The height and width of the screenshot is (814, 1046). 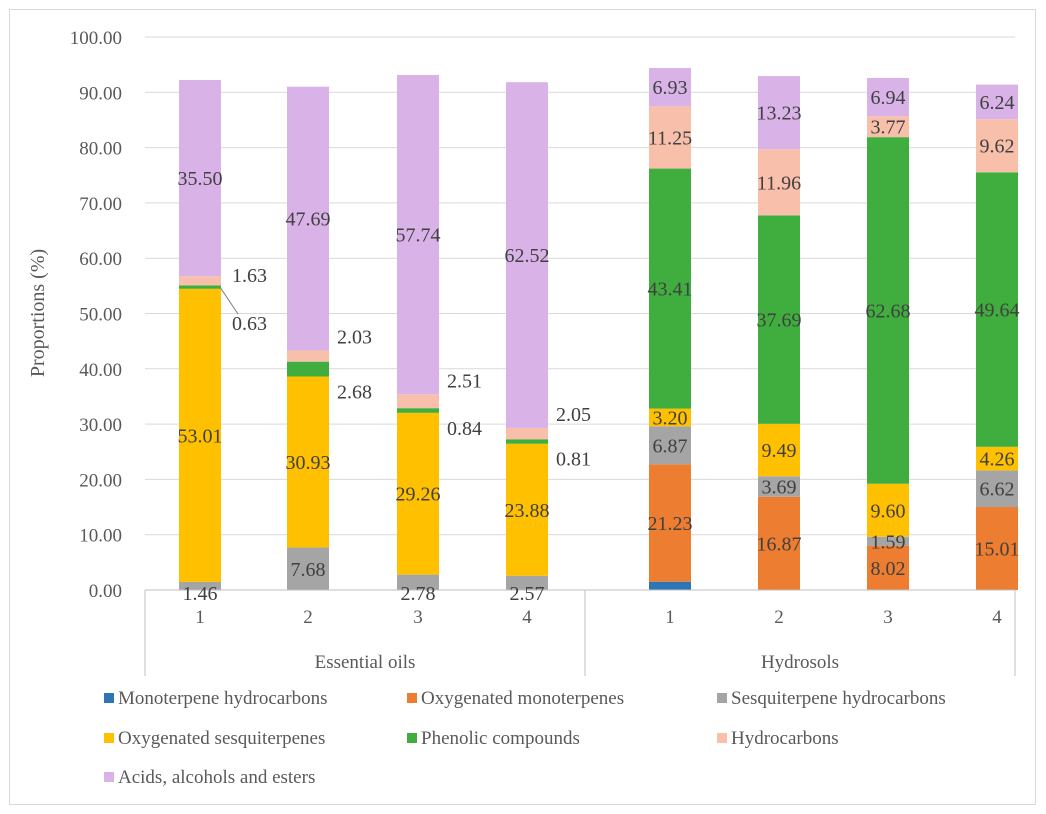 I want to click on data-label: 16.87, so click(x=779, y=544).